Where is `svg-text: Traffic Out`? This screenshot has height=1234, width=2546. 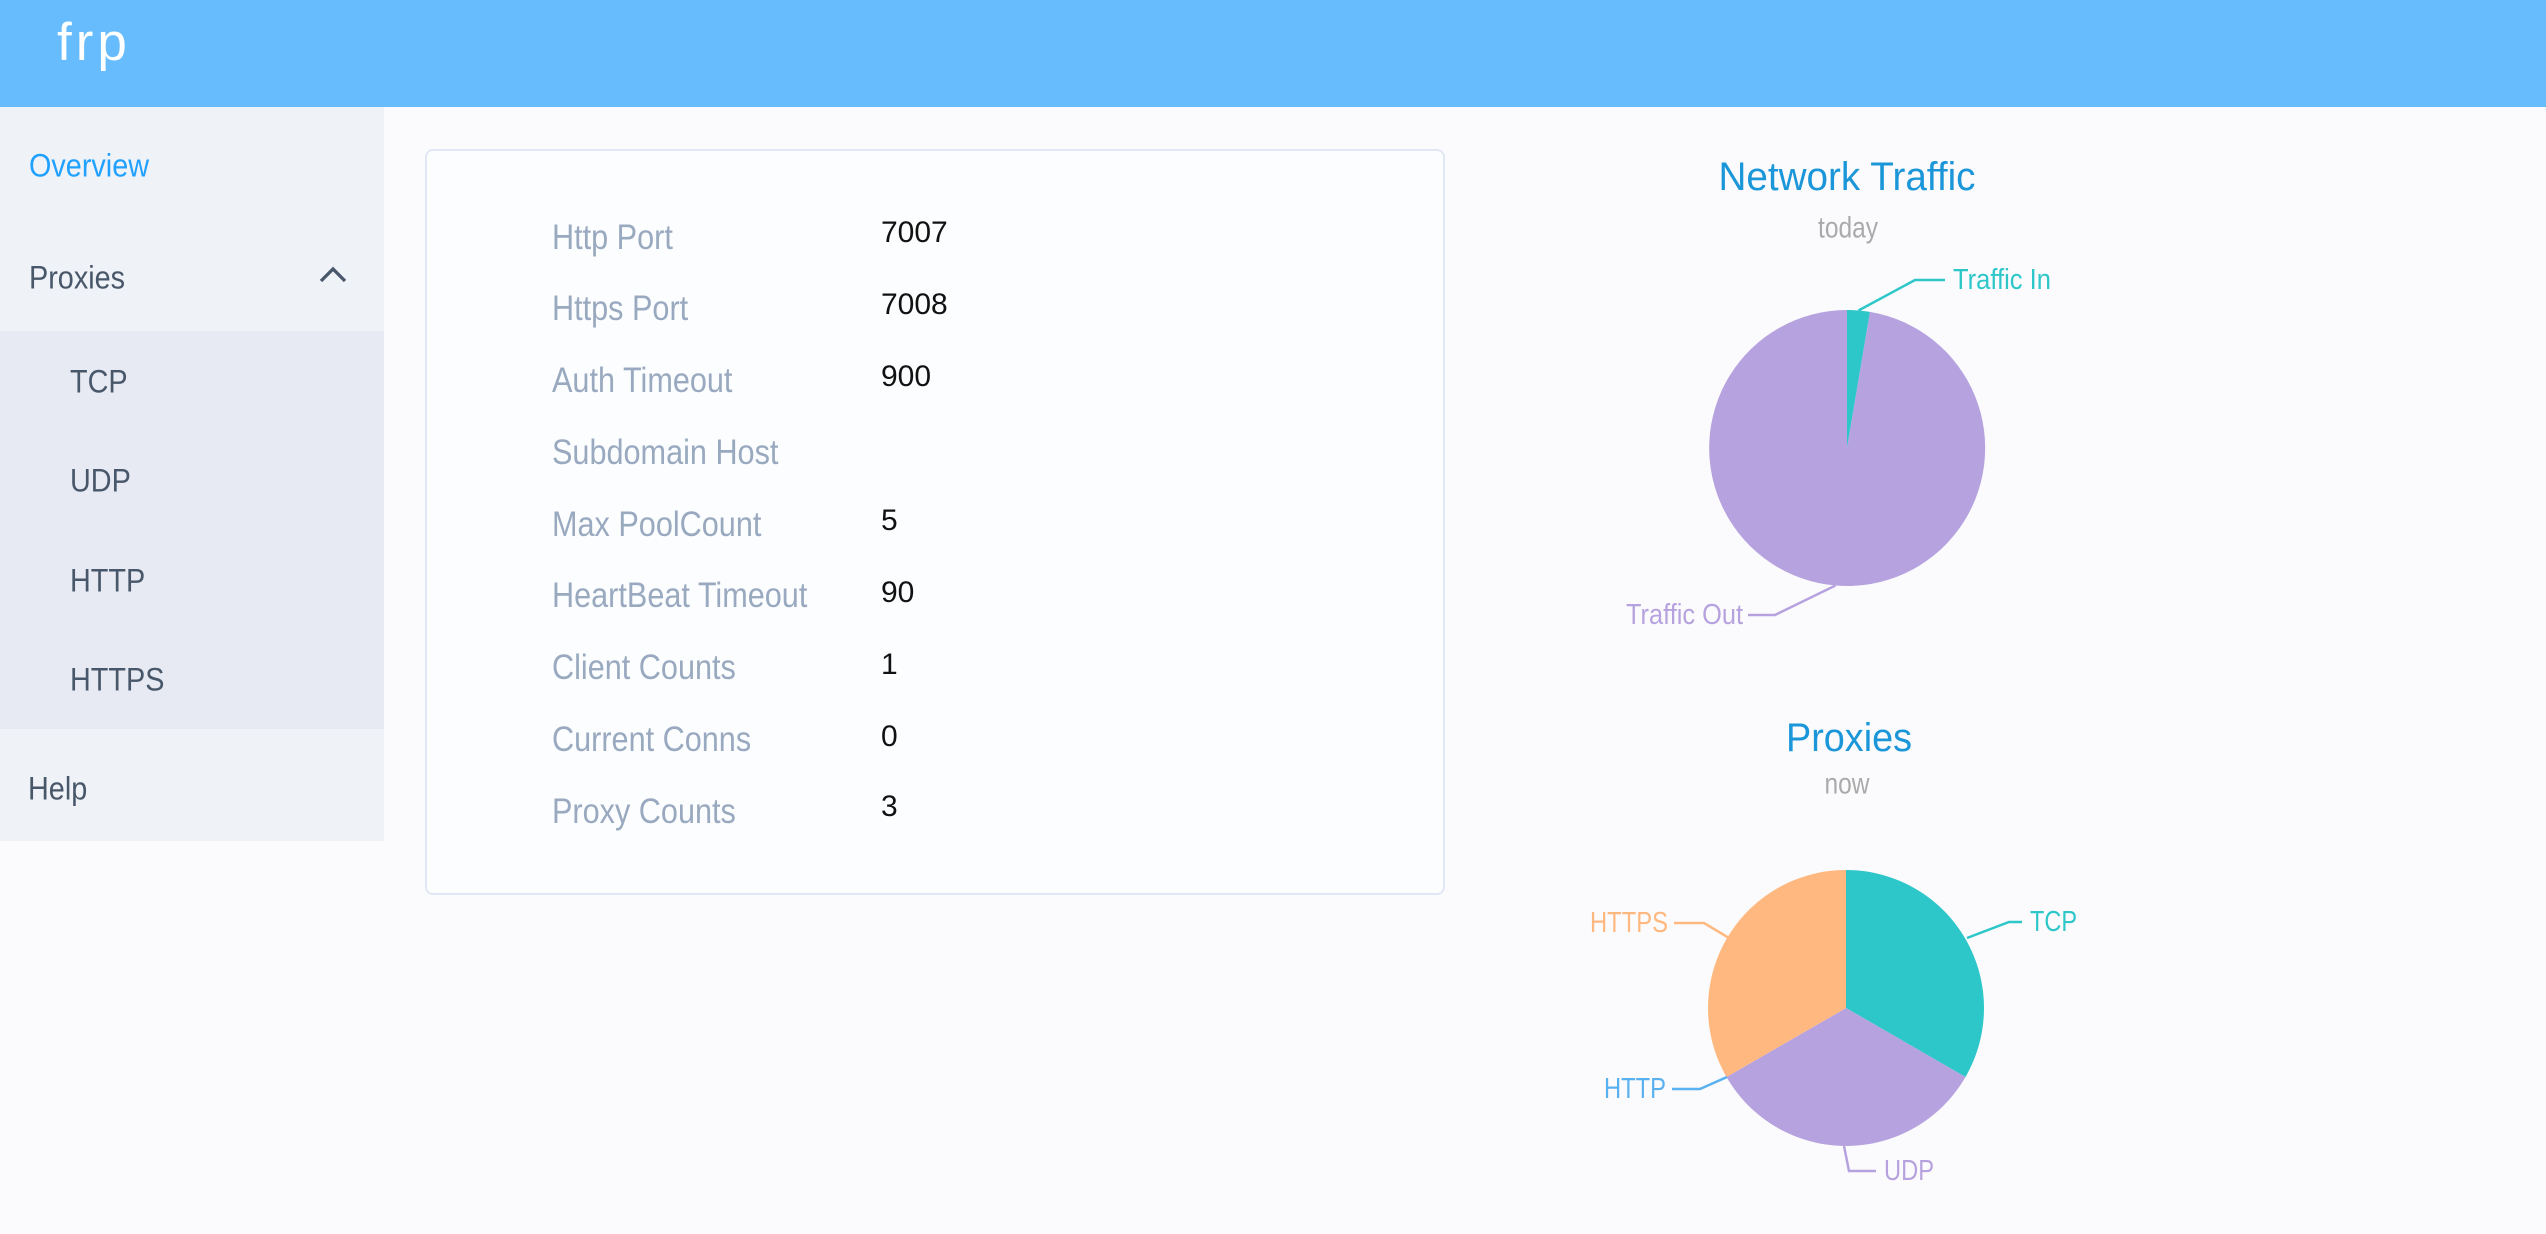
svg-text: Traffic Out is located at coordinates (1684, 615).